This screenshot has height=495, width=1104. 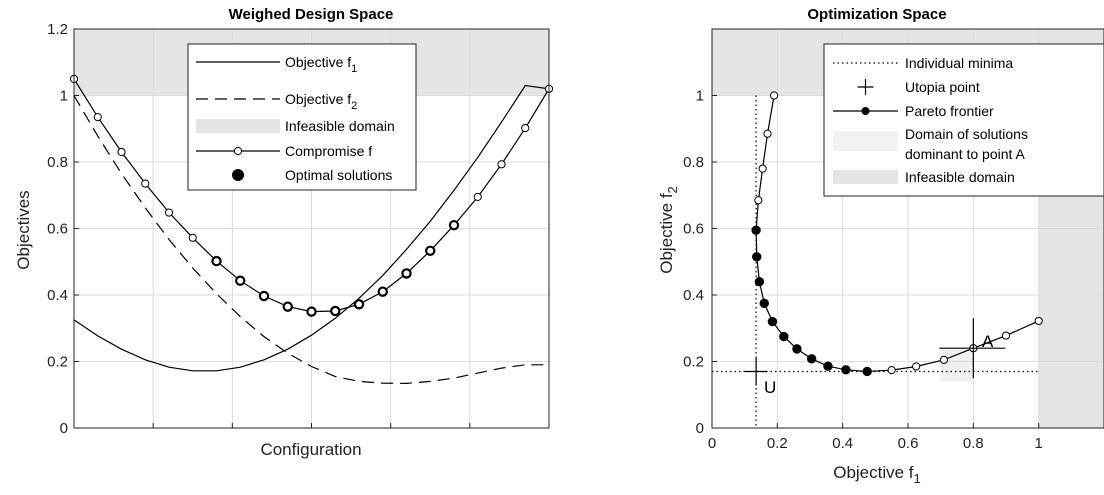 What do you see at coordinates (338, 175) in the screenshot?
I see `legend-label-optimal: Optimal solutions` at bounding box center [338, 175].